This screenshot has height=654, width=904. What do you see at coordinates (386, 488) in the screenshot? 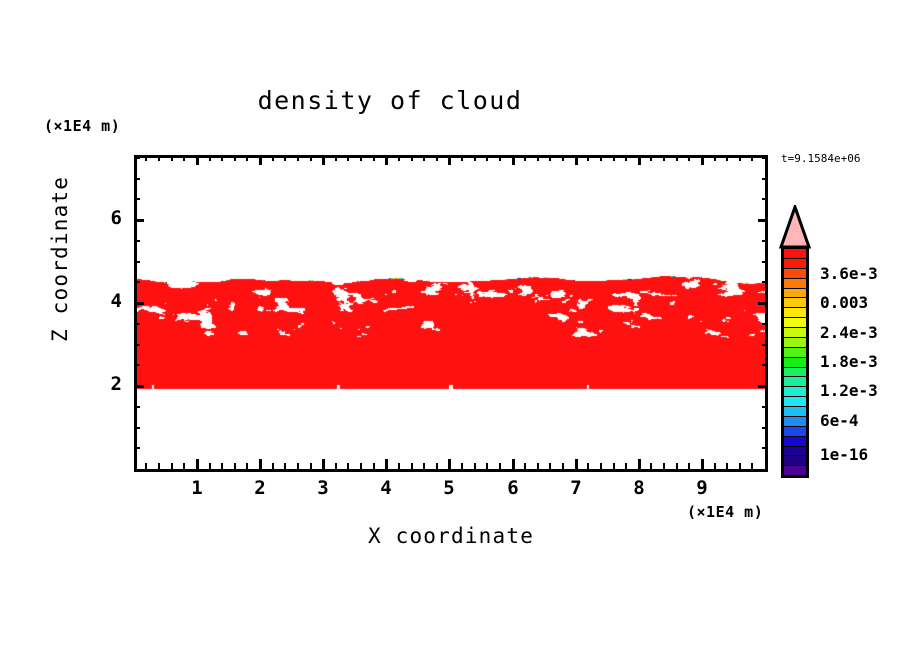
I see `x-tick-label: 4` at bounding box center [386, 488].